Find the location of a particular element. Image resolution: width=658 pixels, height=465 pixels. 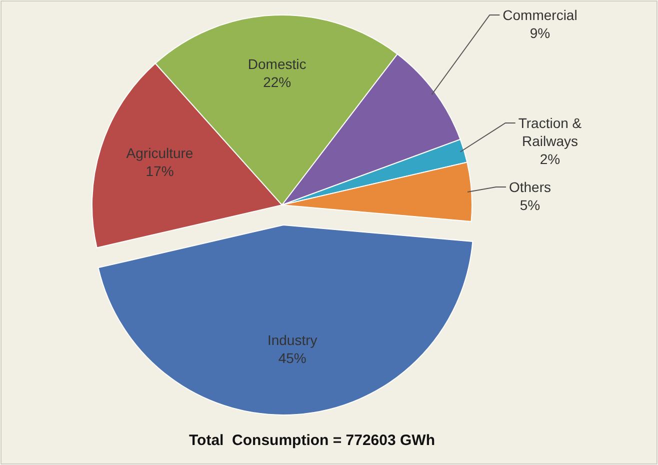

data-label: 5% is located at coordinates (530, 205).